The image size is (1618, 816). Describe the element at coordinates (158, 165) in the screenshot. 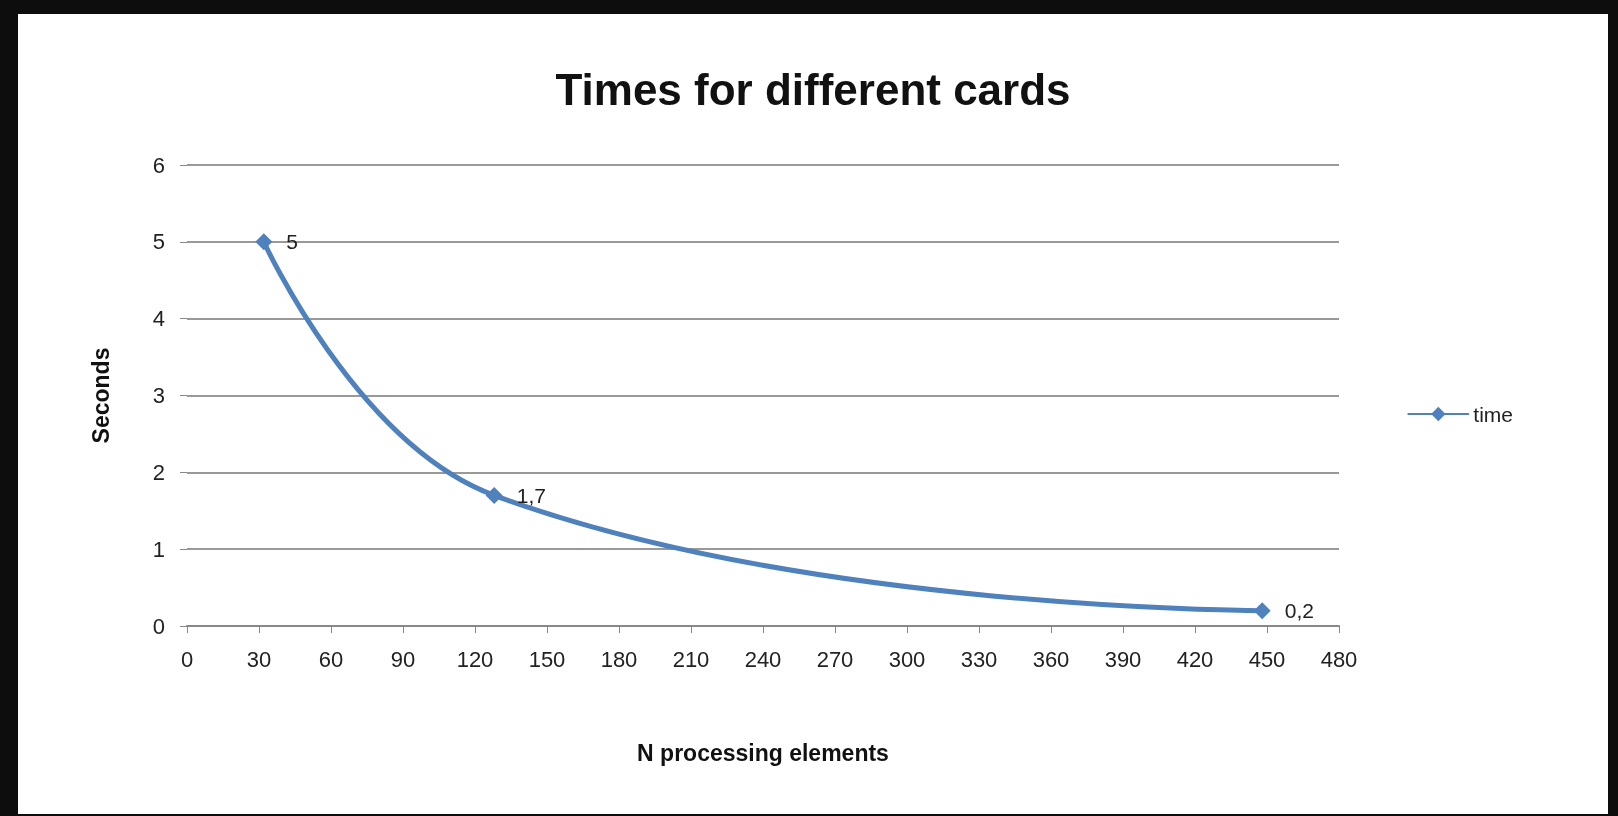

I see `y-tick-label: 6` at that location.